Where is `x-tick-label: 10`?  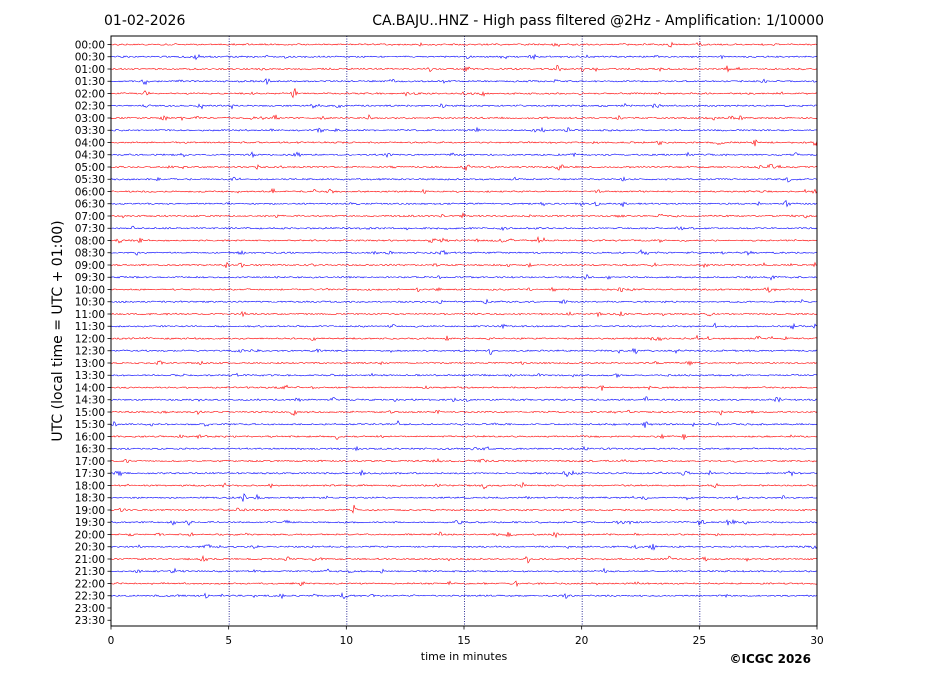 x-tick-label: 10 is located at coordinates (346, 641).